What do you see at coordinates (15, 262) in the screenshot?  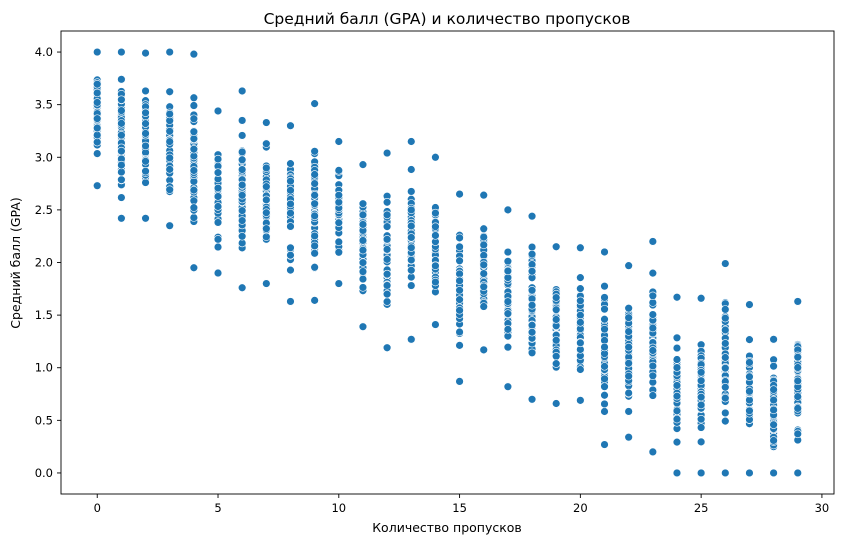 I see `y-axis-label: Средний балл (GPA)` at bounding box center [15, 262].